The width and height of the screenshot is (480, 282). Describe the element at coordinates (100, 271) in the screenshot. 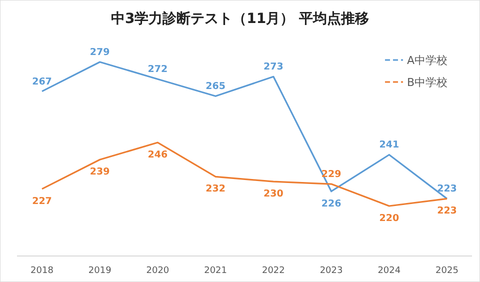

I see `x-tick-label: 2019` at that location.